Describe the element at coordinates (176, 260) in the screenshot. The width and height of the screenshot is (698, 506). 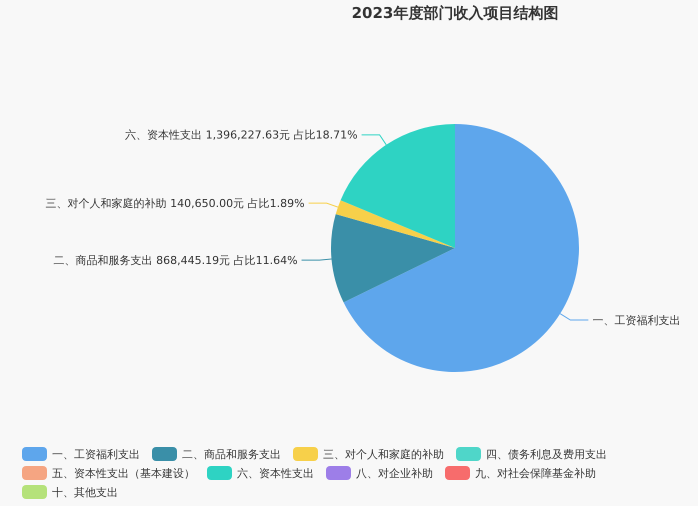
I see `category-label: 二、商品和服务支出 868,445.19元 占比11.64%` at that location.